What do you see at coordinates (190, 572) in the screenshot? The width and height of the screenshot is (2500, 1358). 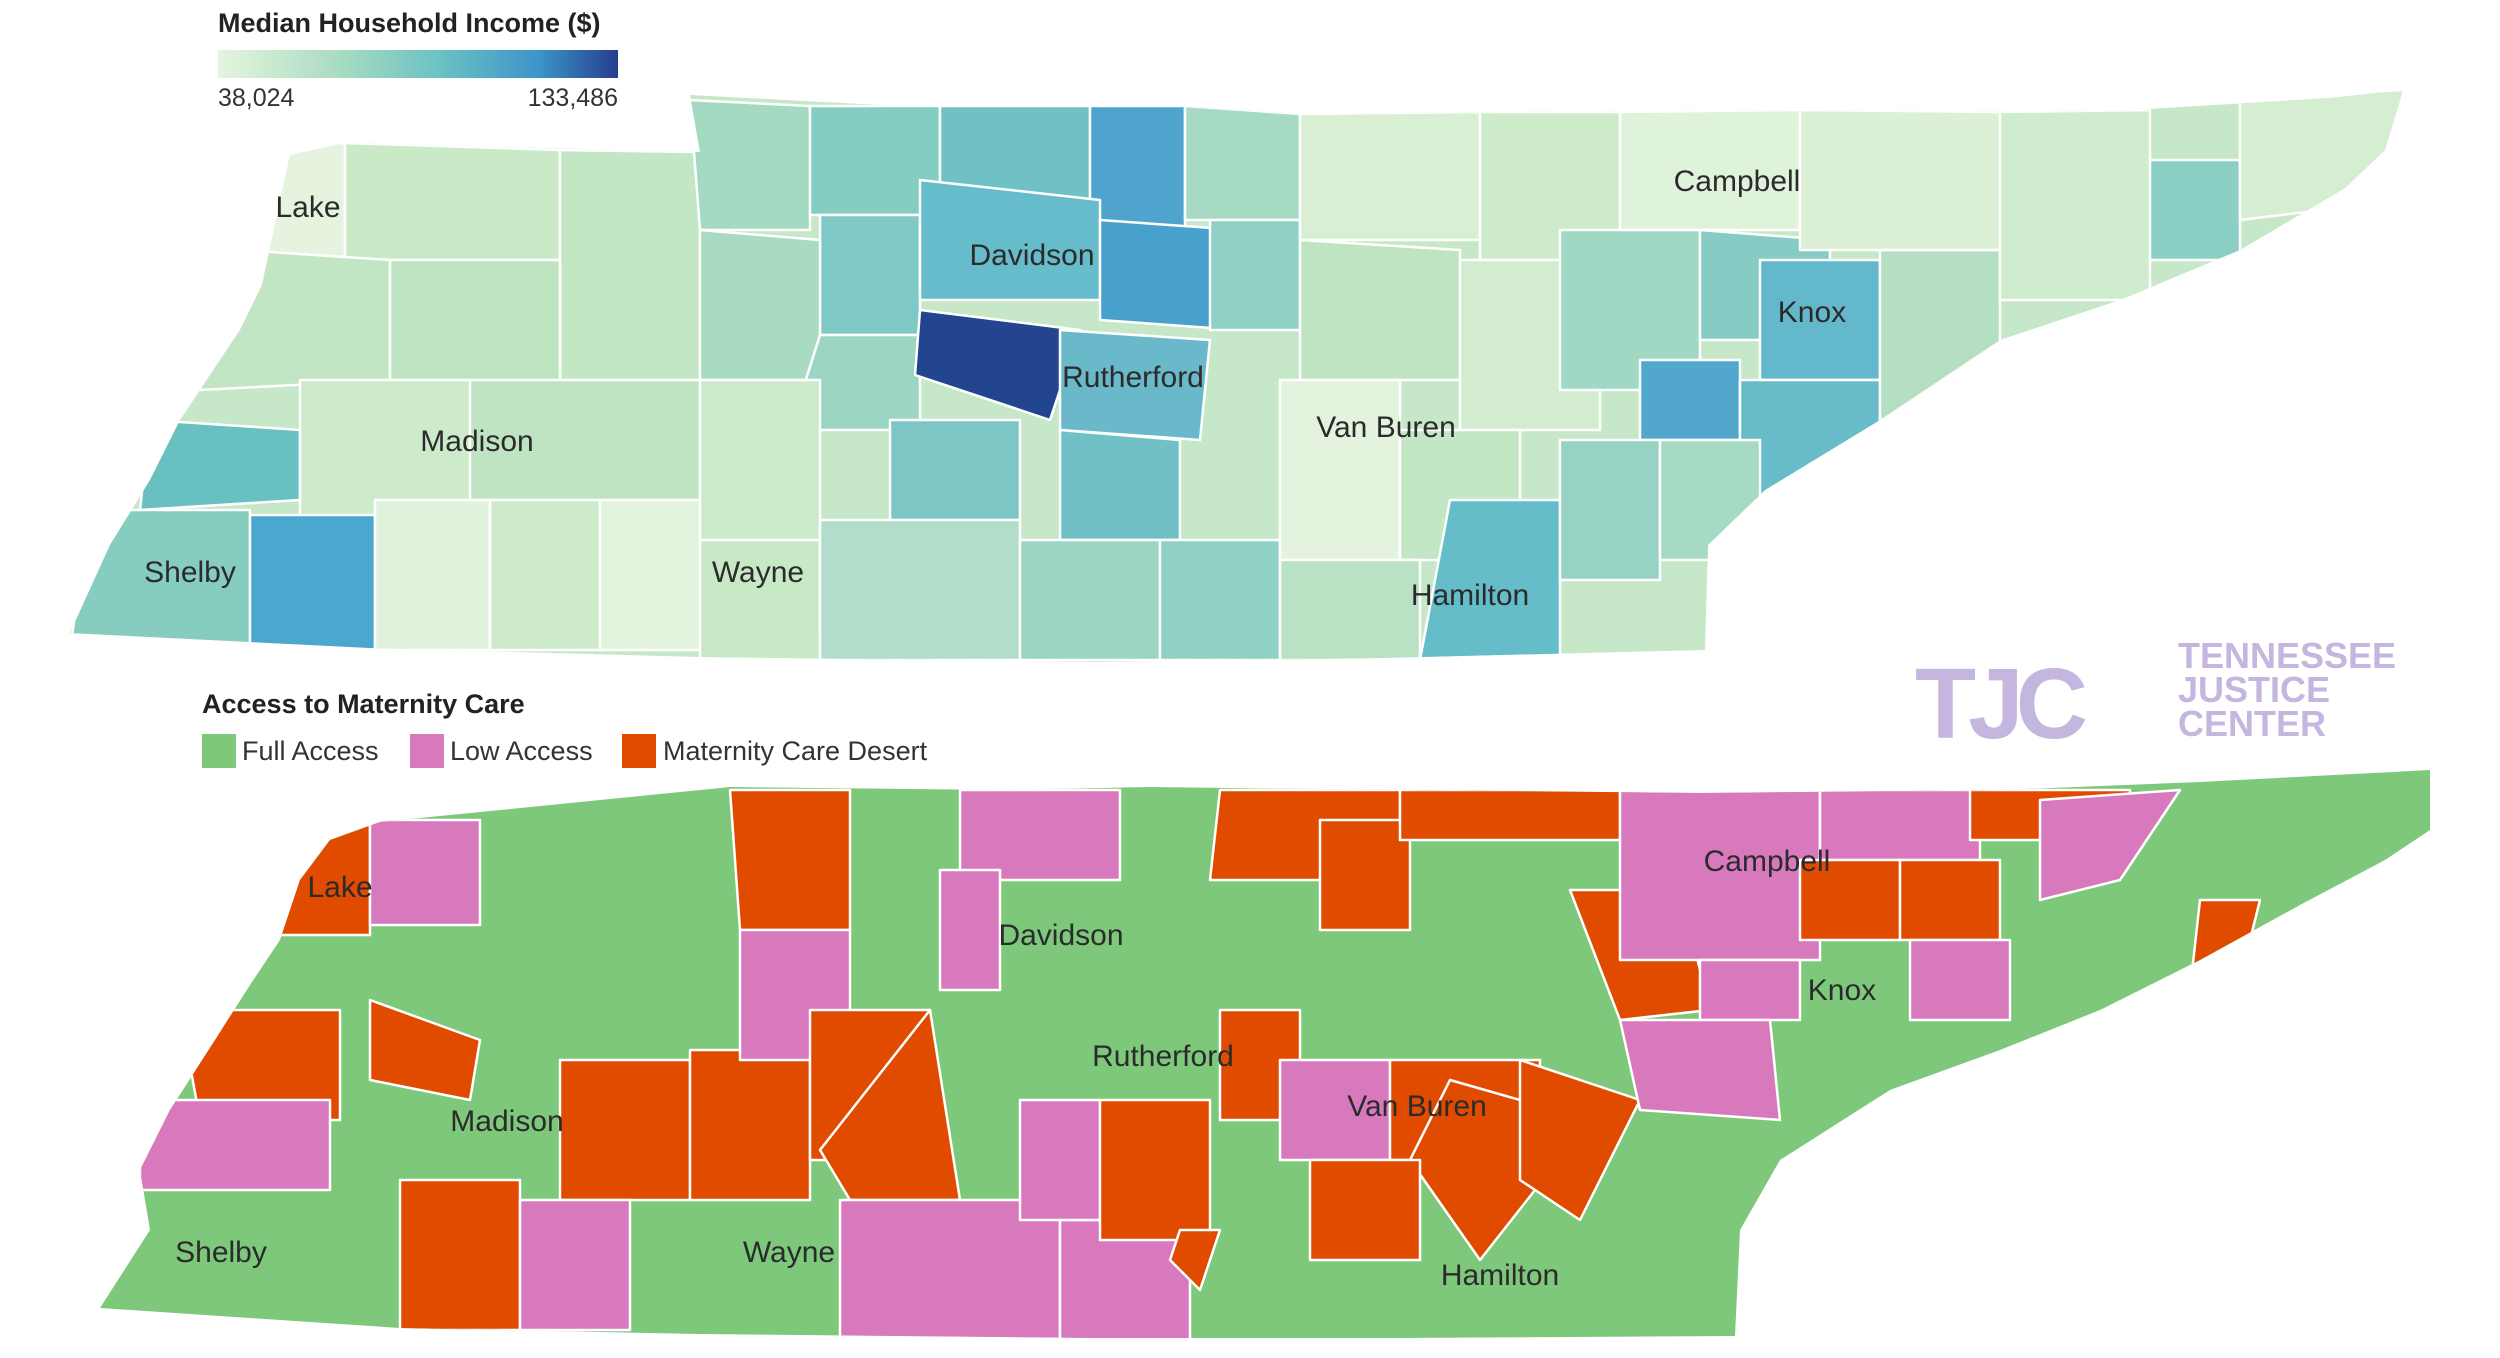 I see `label-shelby: Shelby` at bounding box center [190, 572].